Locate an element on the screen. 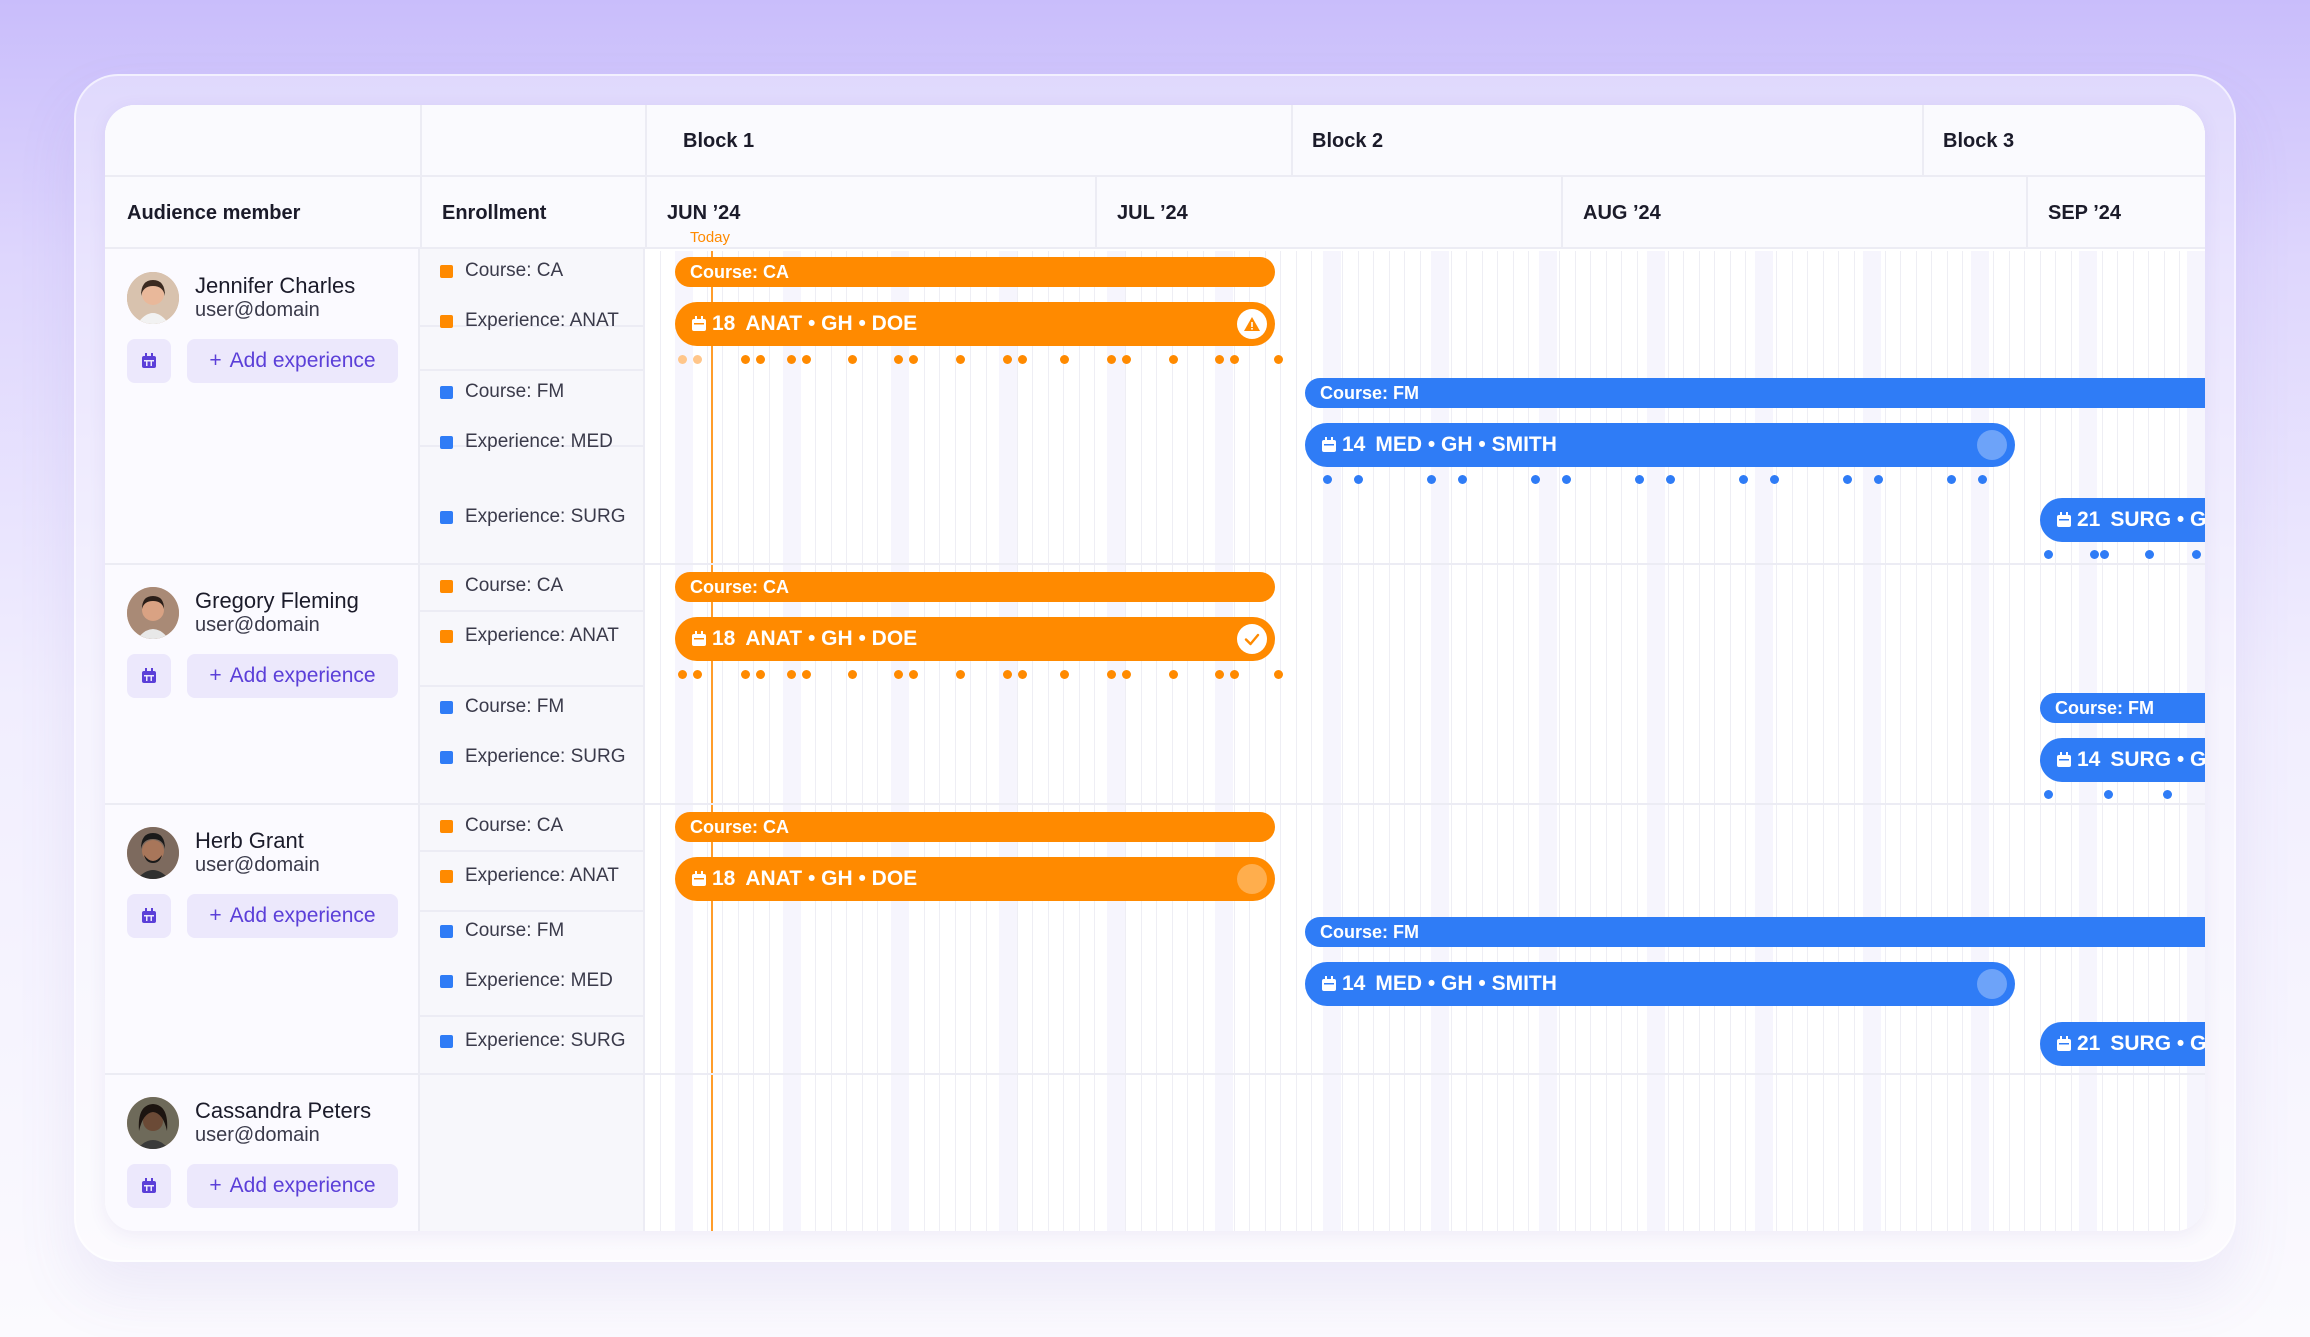 Image resolution: width=2310 pixels, height=1337 pixels. warning-icon is located at coordinates (1252, 324).